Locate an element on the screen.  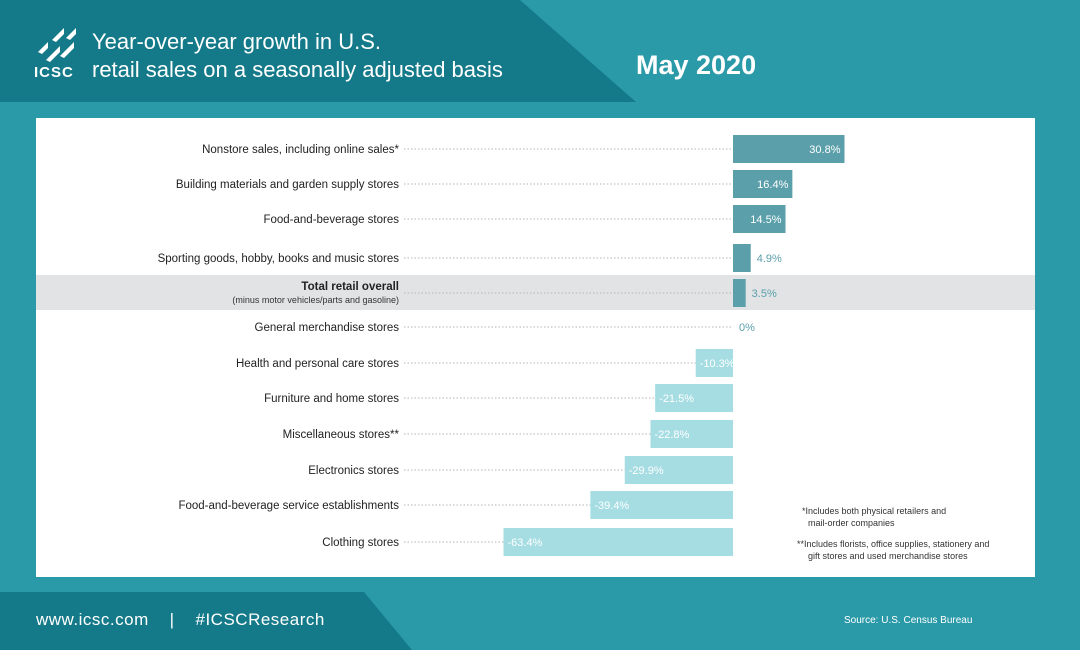
footnote-1-line-2: mail-order companies is located at coordinates (851, 523).